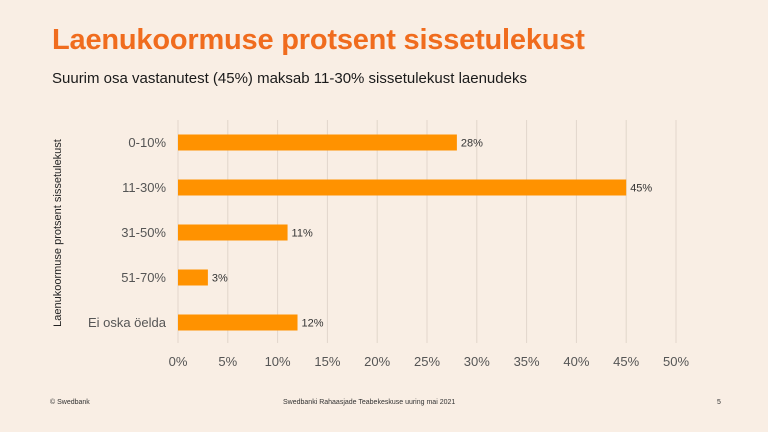  Describe the element at coordinates (377, 361) in the screenshot. I see `x-tick-label: 20%` at that location.